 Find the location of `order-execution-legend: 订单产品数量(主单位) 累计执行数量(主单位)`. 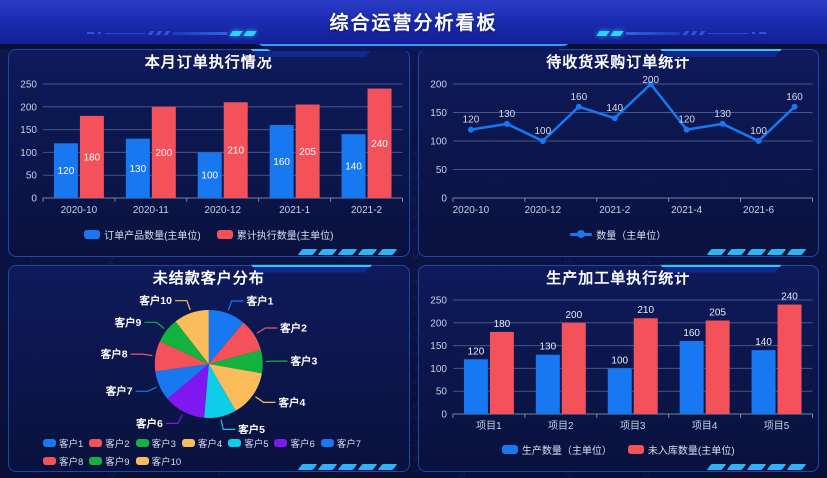

order-execution-legend: 订单产品数量(主单位) 累计执行数量(主单位) is located at coordinates (209, 234).